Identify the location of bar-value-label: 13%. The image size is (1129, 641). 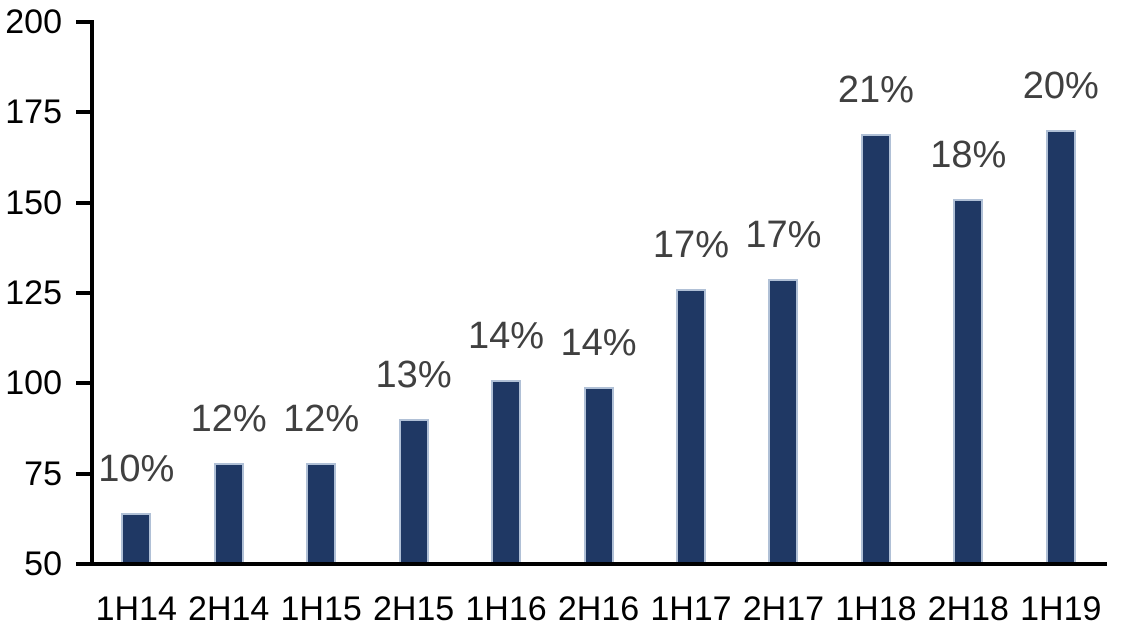
(413, 375).